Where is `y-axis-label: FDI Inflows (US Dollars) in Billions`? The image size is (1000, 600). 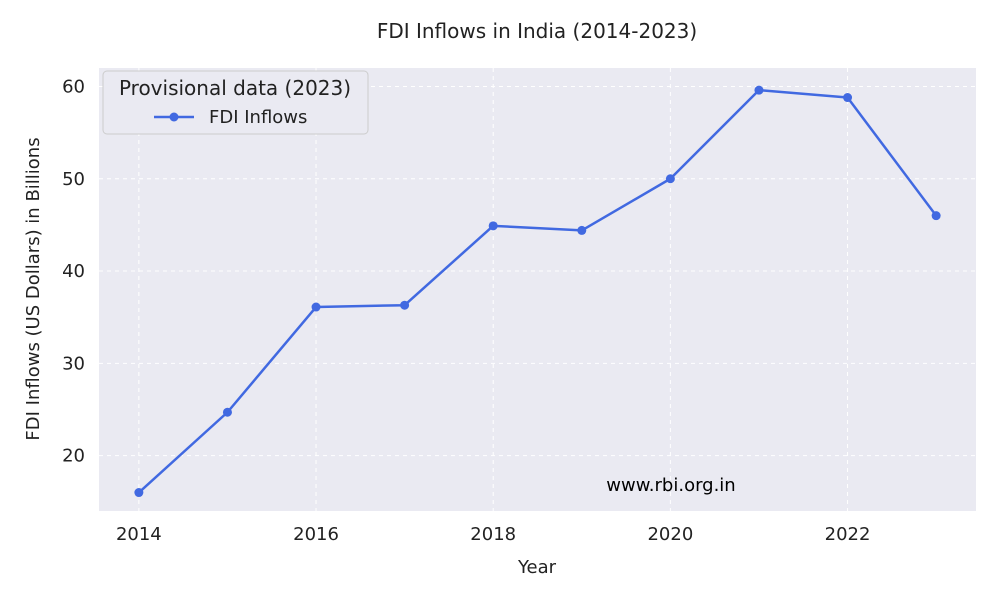
y-axis-label: FDI Inflows (US Dollars) in Billions is located at coordinates (33, 288).